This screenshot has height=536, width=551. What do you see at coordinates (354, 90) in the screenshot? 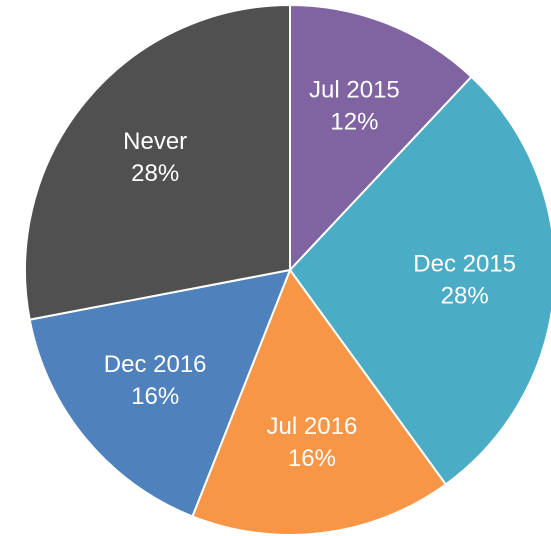
I see `slice-label: Jul 2015` at bounding box center [354, 90].